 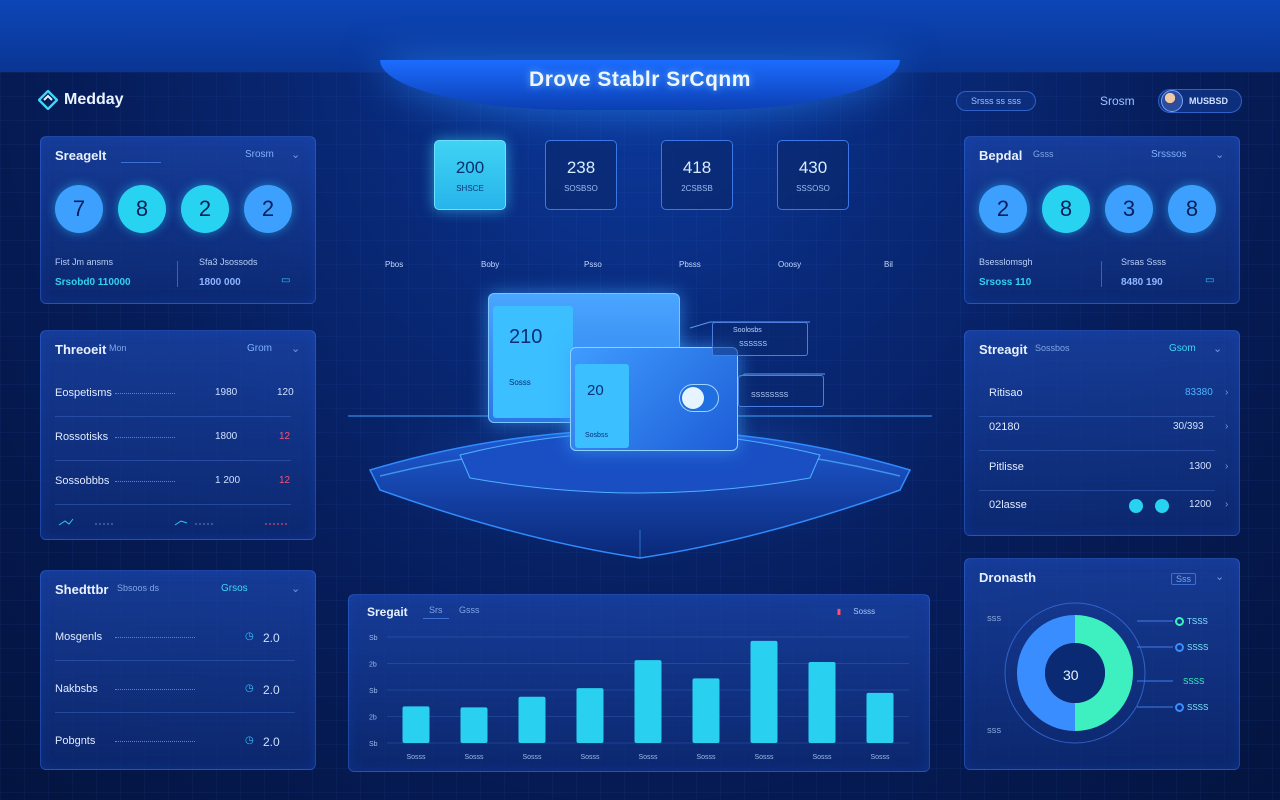 I want to click on list-item: Rossotisks 1800 12, so click(x=173, y=439).